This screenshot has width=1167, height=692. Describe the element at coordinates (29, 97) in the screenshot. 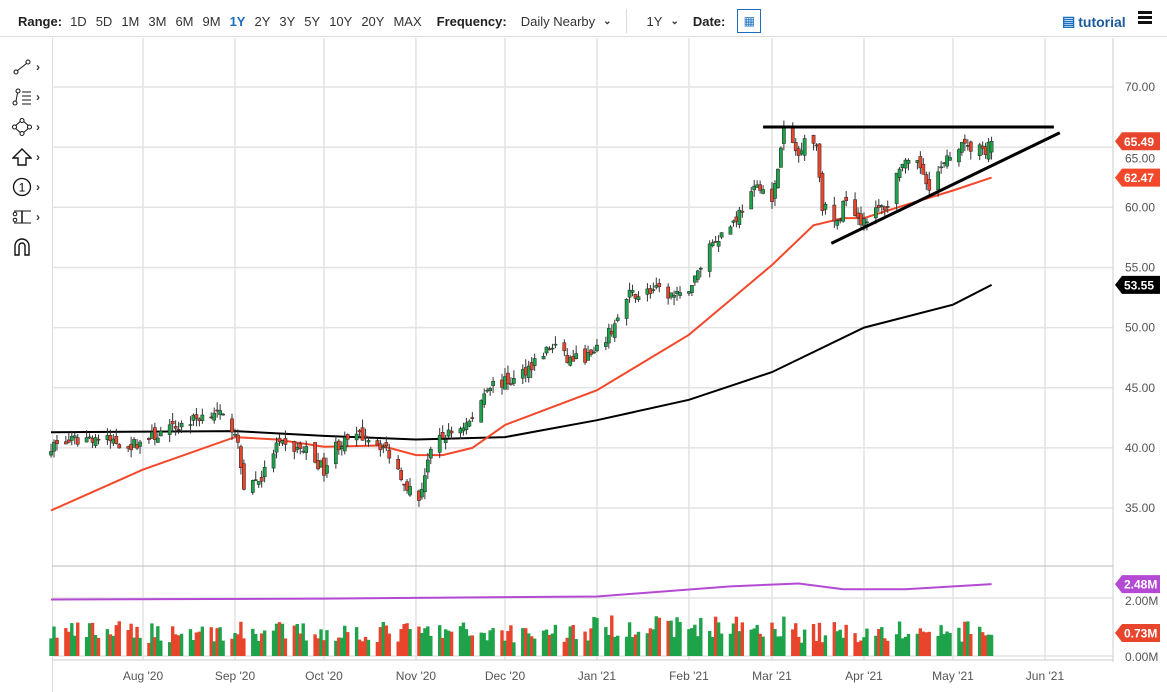

I see `fibonacci-tool-button: ›` at that location.